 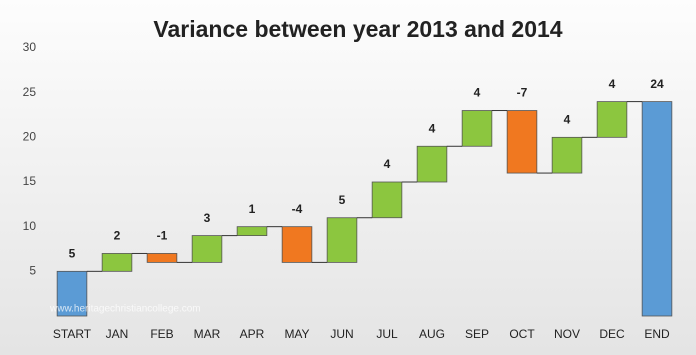 I want to click on x-tick-label: MAY, so click(x=296, y=334).